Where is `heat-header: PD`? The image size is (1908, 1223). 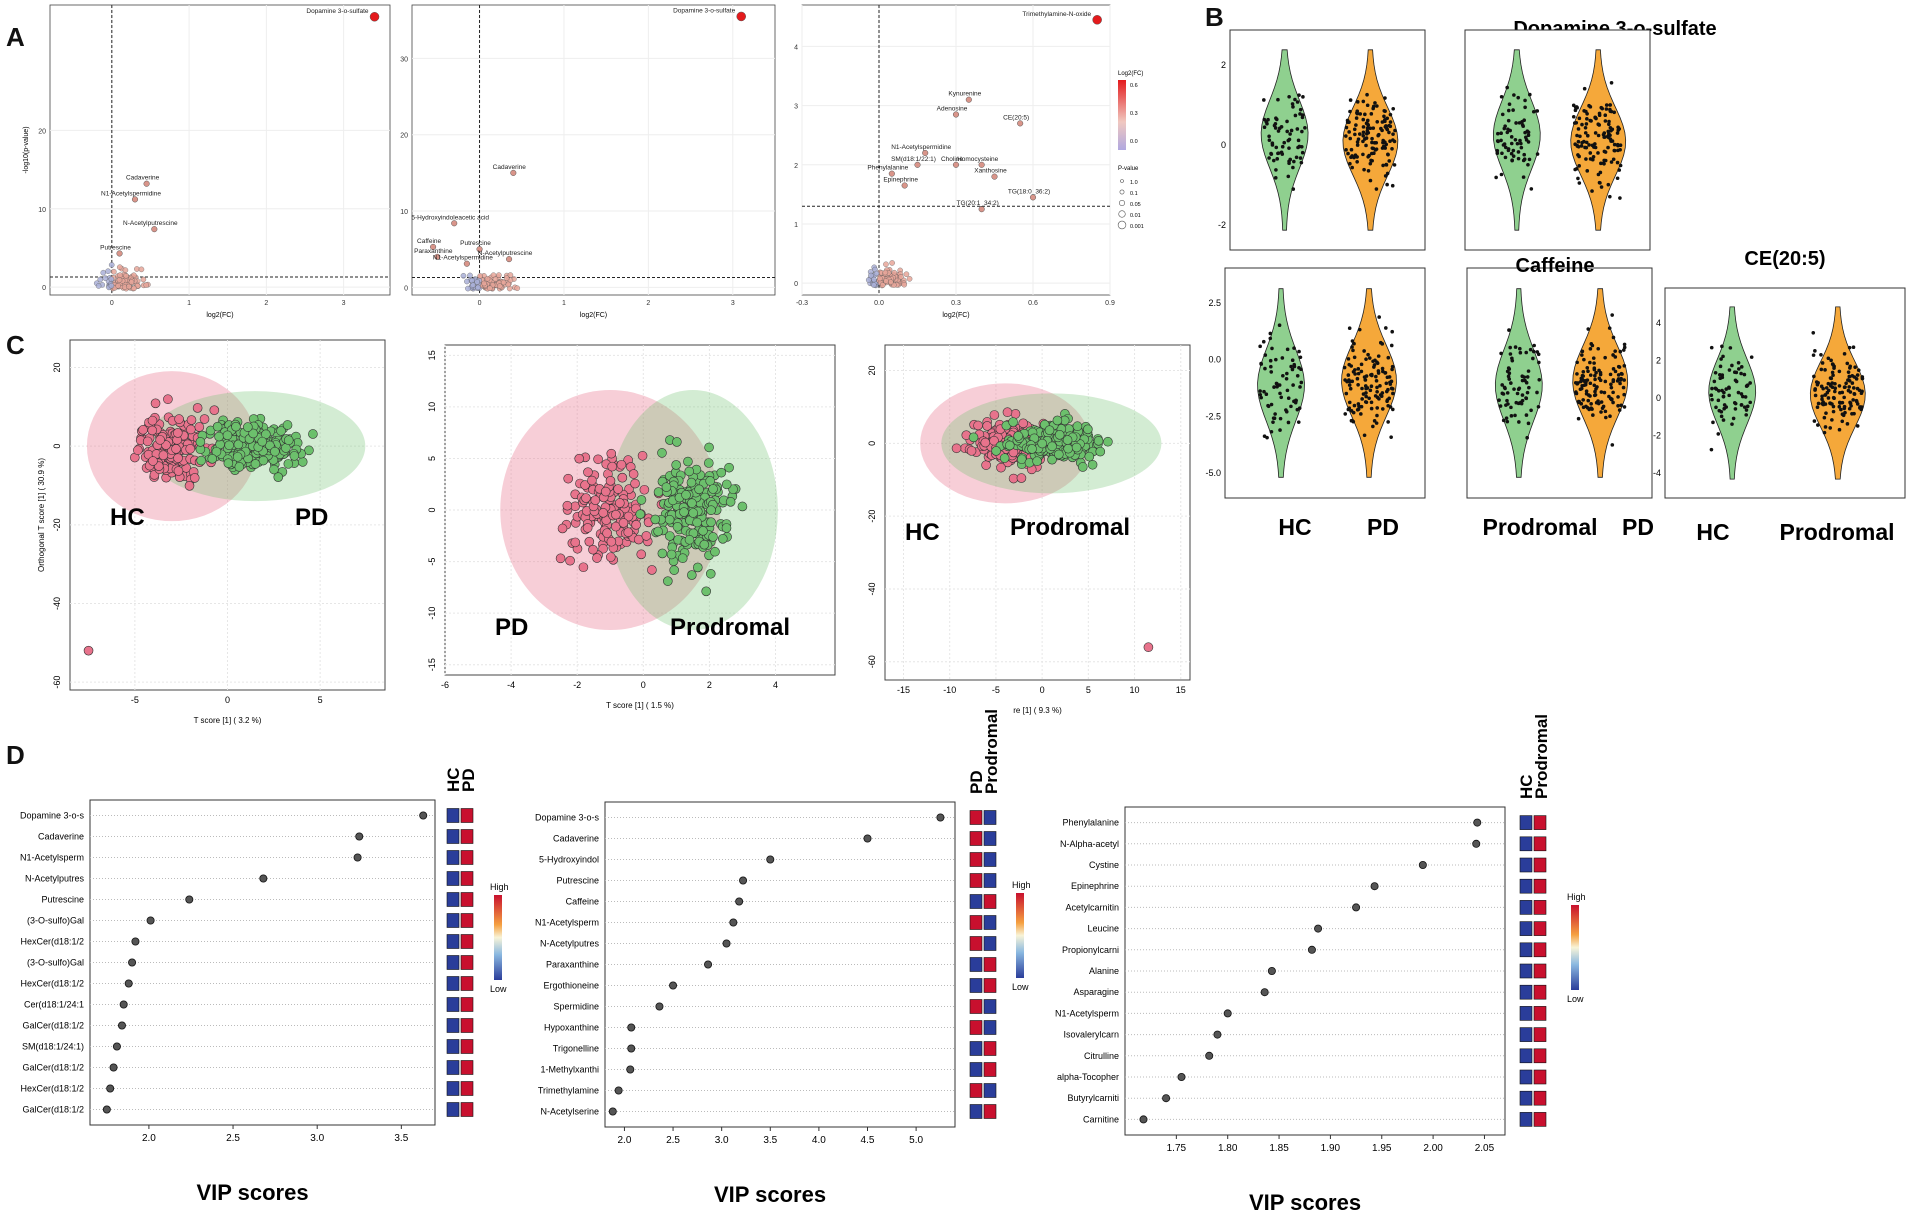
heat-header: PD is located at coordinates (976, 782).